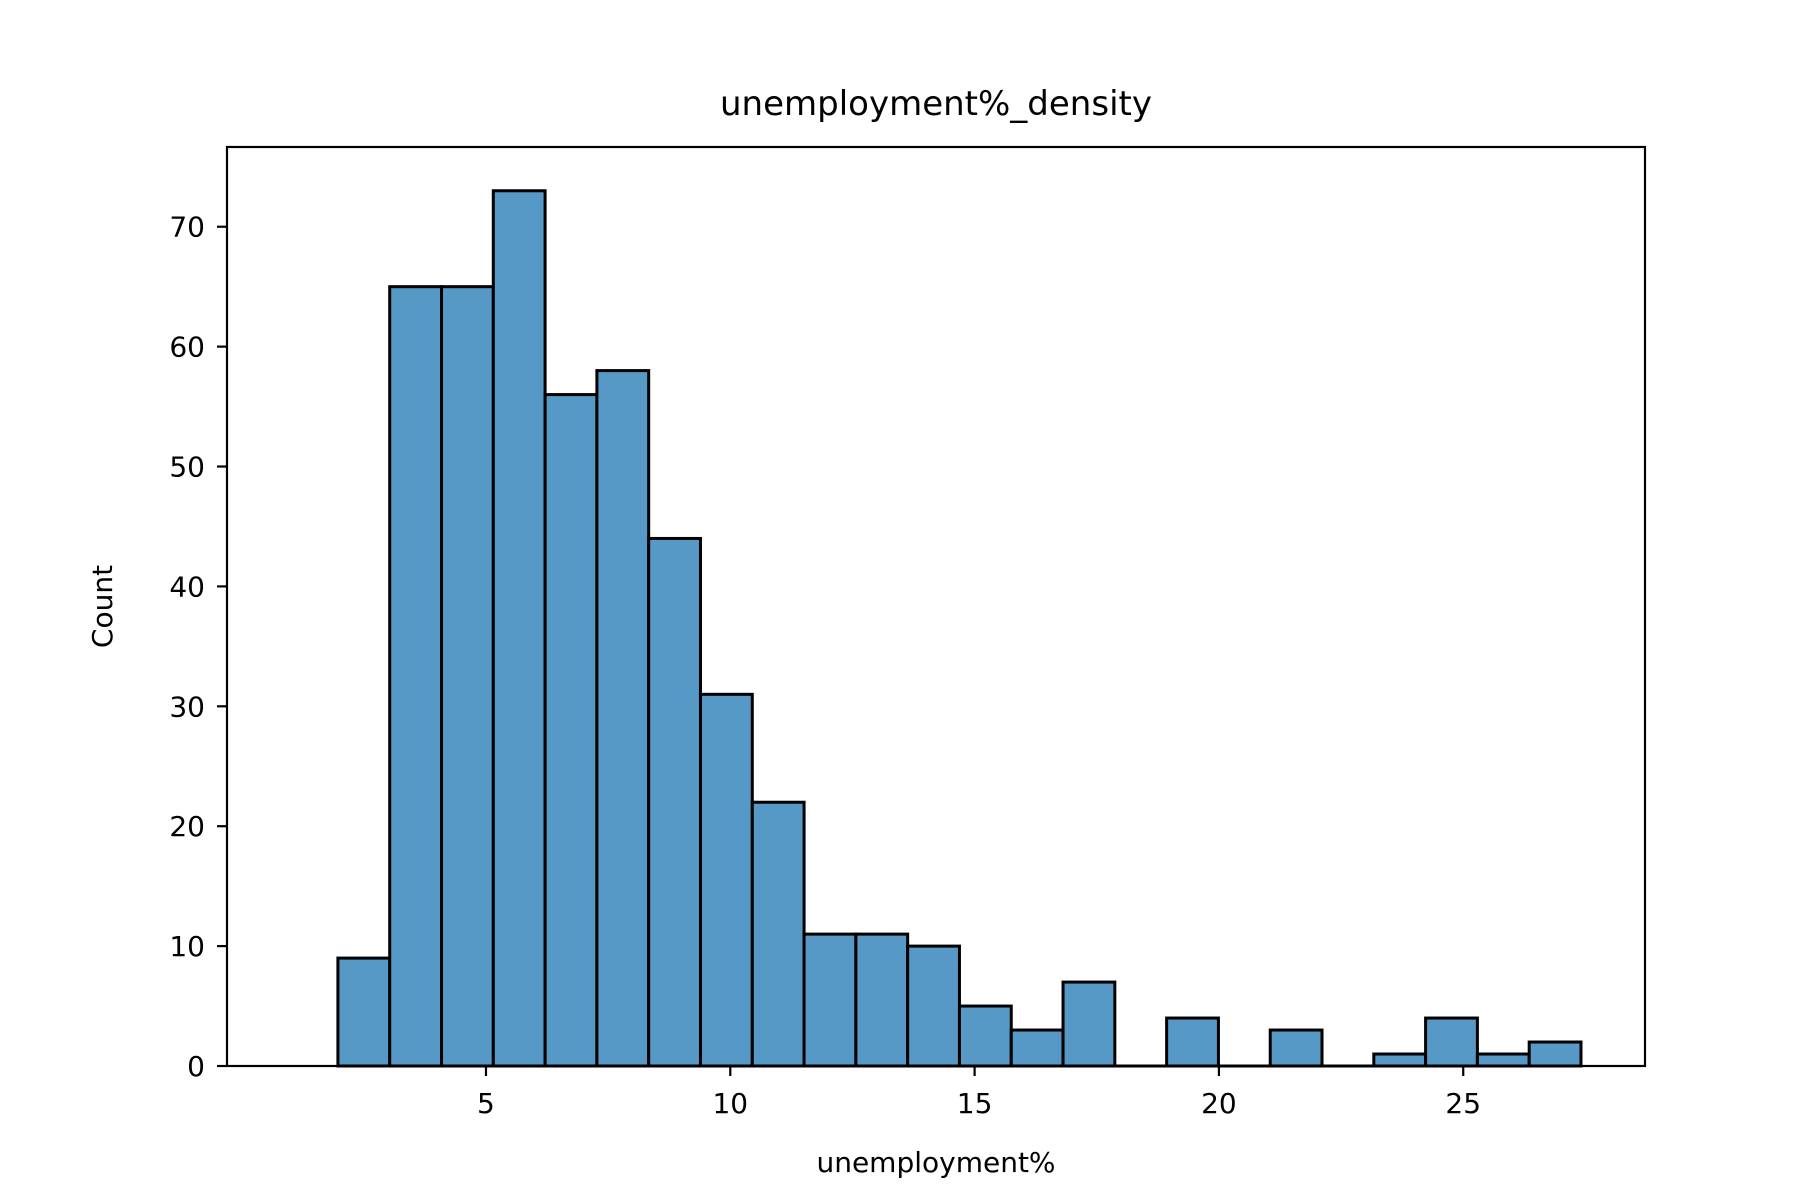 This screenshot has width=1800, height=1204. I want to click on y-tick-label: 10, so click(187, 946).